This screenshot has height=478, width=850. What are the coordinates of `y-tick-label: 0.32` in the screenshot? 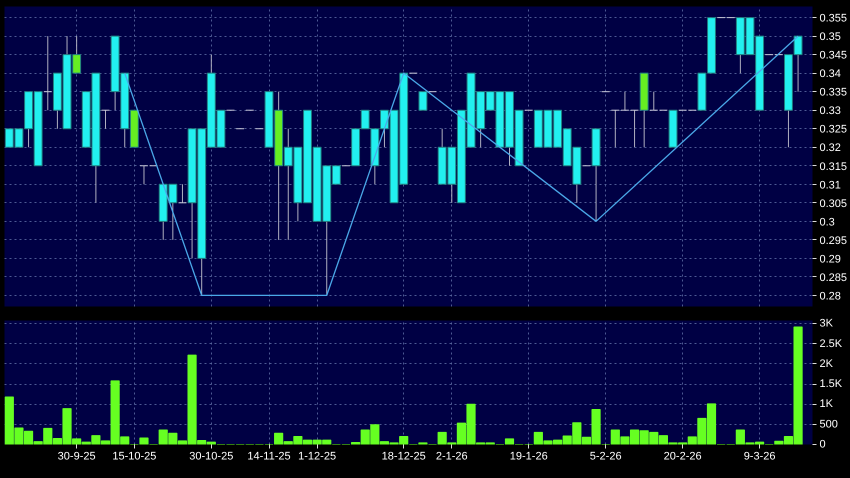 It's located at (830, 148).